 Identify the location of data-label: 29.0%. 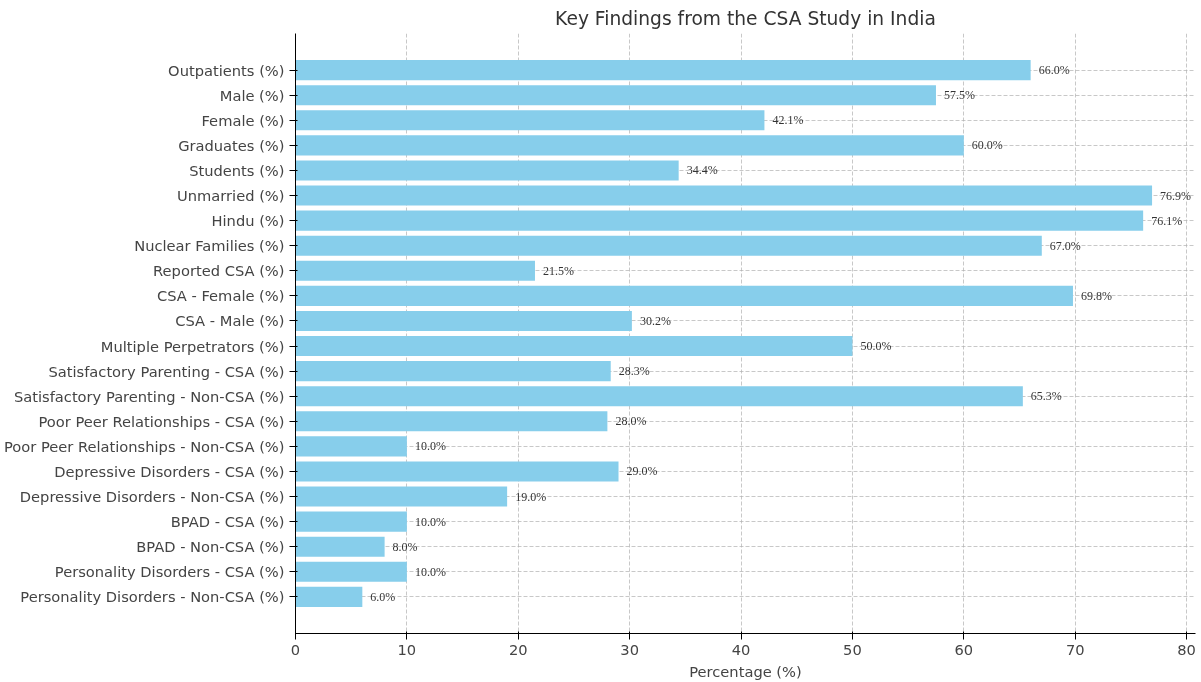
(642, 471).